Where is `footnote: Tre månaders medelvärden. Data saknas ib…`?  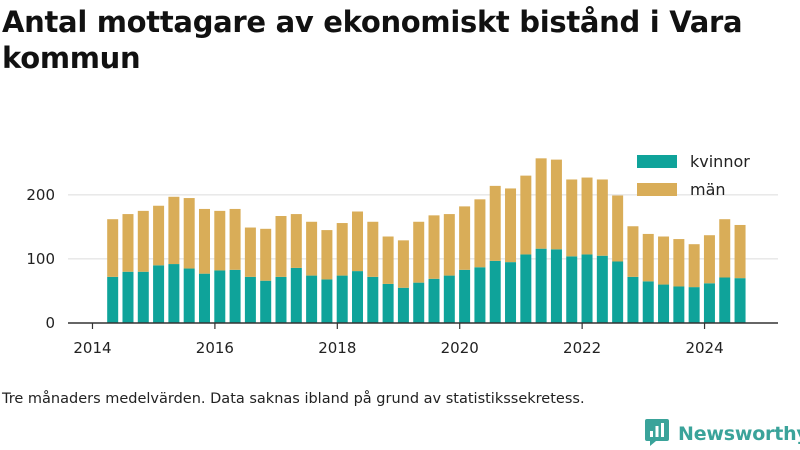
footnote: Tre månaders medelvärden. Data saknas ib… is located at coordinates (293, 399).